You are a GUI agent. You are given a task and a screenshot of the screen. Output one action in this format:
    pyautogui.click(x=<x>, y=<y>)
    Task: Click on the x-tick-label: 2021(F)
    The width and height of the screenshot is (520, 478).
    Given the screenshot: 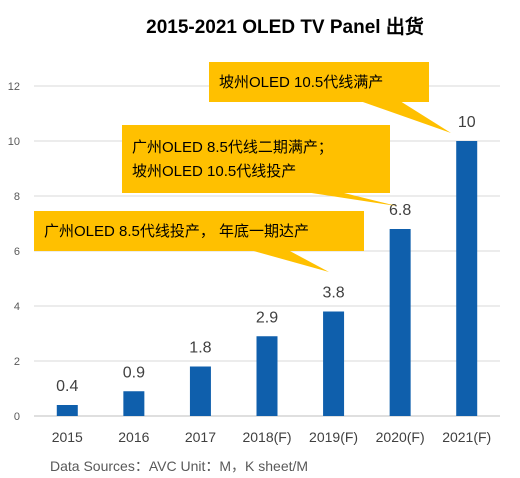 What is the action you would take?
    pyautogui.click(x=466, y=437)
    